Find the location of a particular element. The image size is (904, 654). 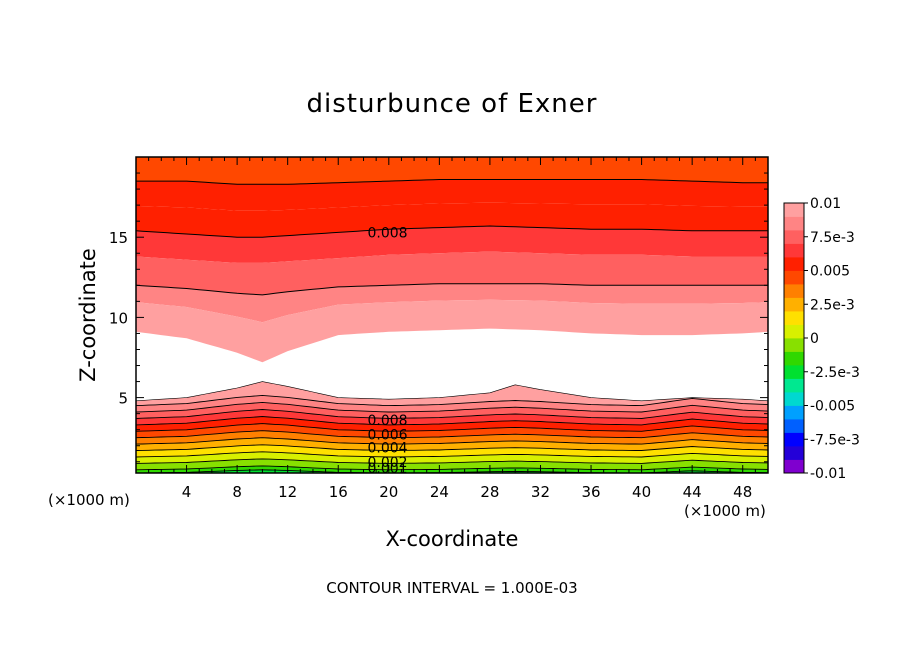

x-unit-label-right: (×1000 m) is located at coordinates (725, 511).